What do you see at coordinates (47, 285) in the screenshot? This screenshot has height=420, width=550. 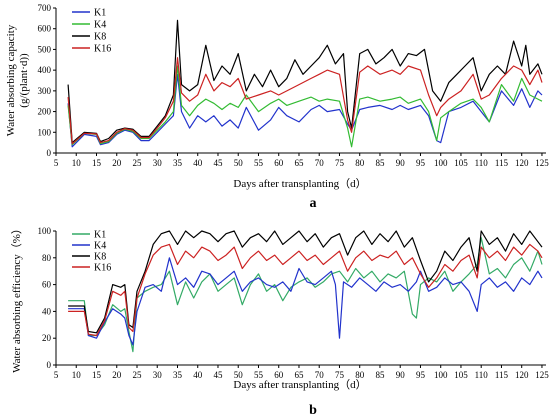 I see `y-tick-label: 60` at bounding box center [47, 285].